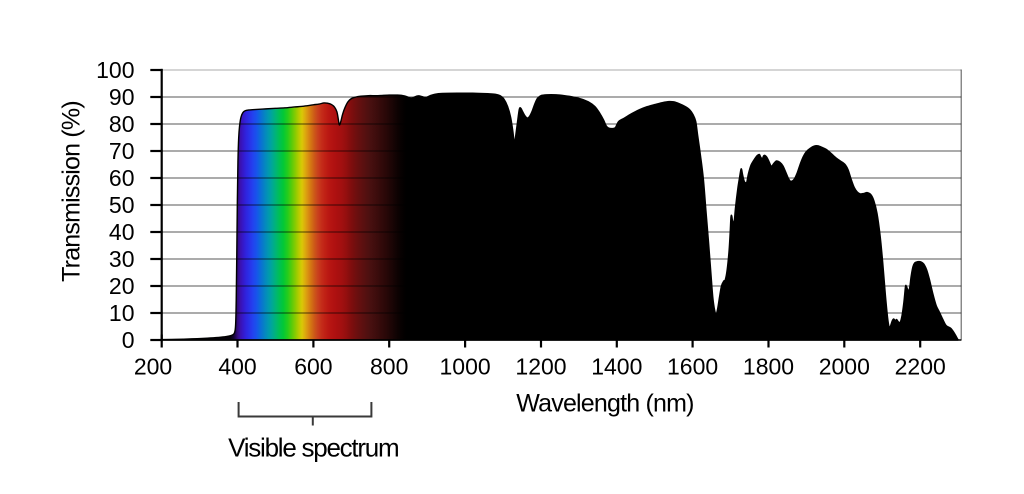 This screenshot has height=494, width=1024. What do you see at coordinates (153, 367) in the screenshot?
I see `svg-text: 200` at bounding box center [153, 367].